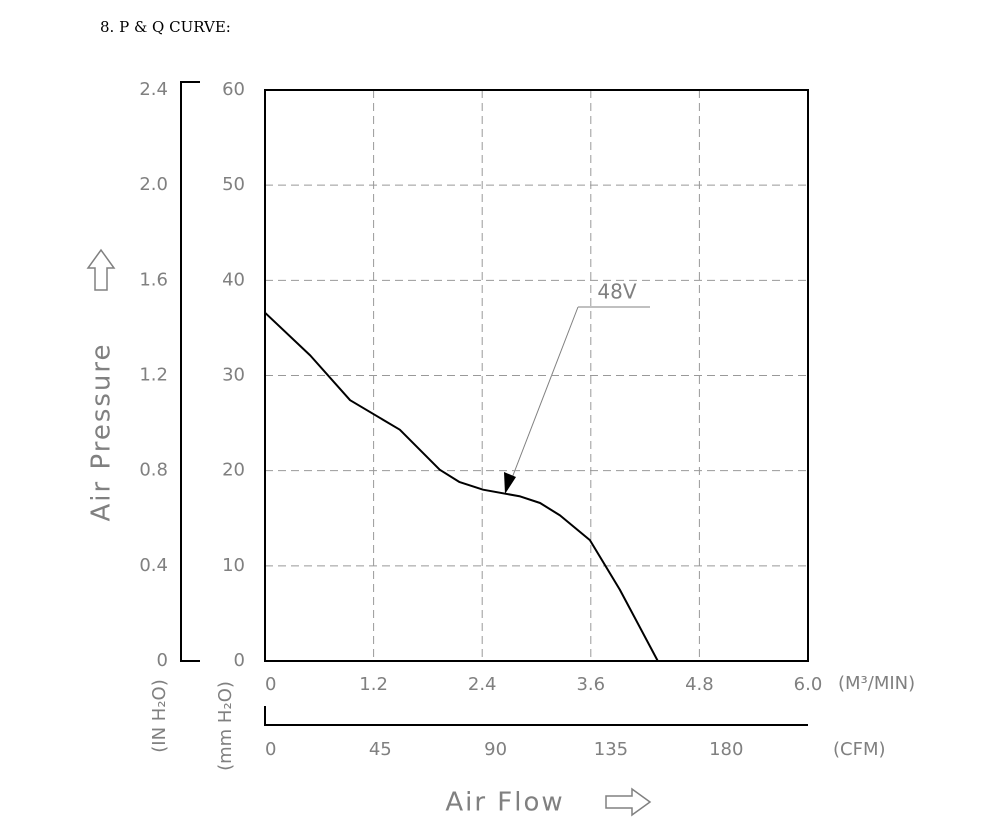 The height and width of the screenshot is (835, 1000). I want to click on x2-axis-line, so click(536, 716).